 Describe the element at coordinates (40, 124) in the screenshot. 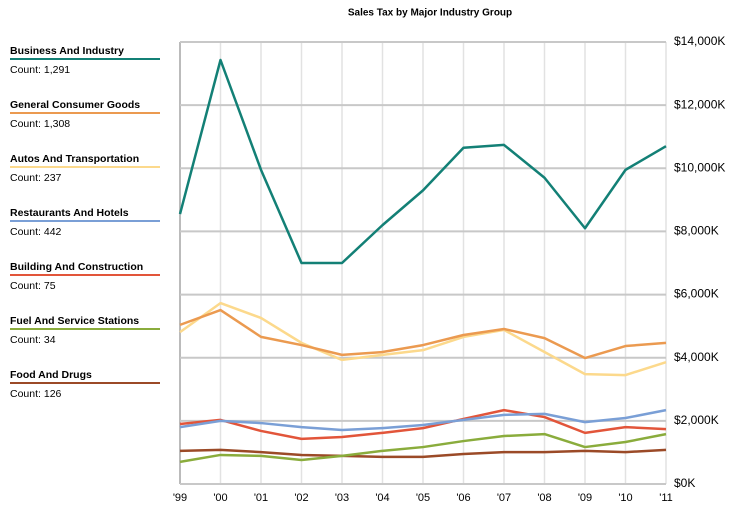

I see `legend-count: Count: 1,308` at that location.